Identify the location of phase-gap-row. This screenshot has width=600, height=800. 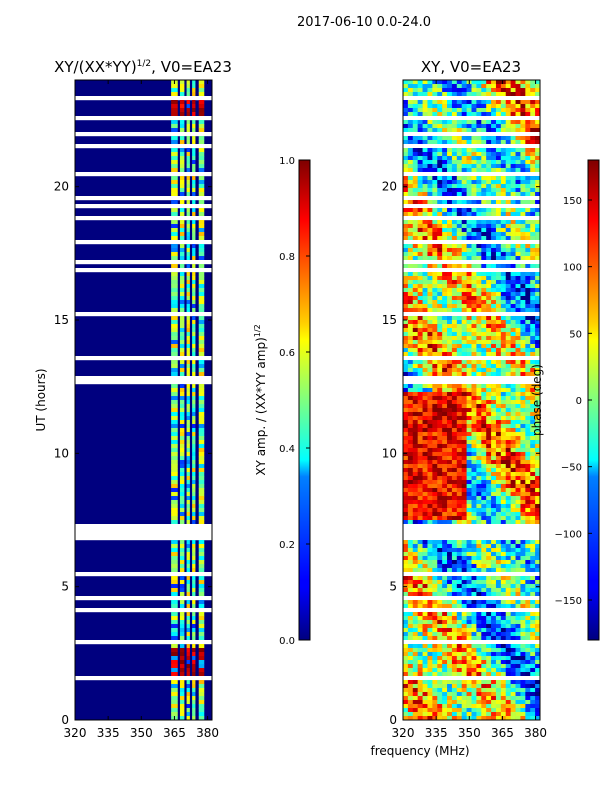
(471, 314).